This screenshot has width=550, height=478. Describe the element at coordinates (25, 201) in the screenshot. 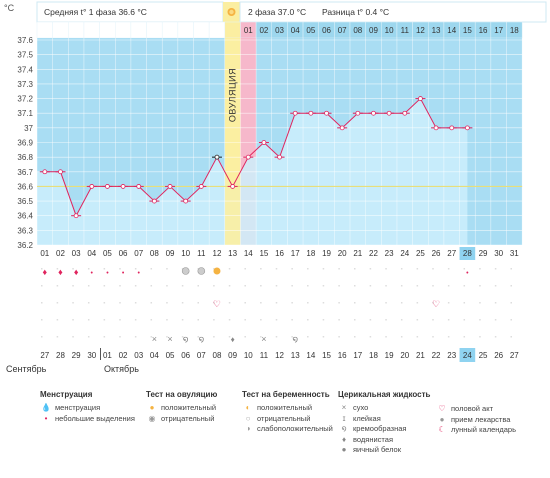

I see `y-tick-label: 36.5` at that location.